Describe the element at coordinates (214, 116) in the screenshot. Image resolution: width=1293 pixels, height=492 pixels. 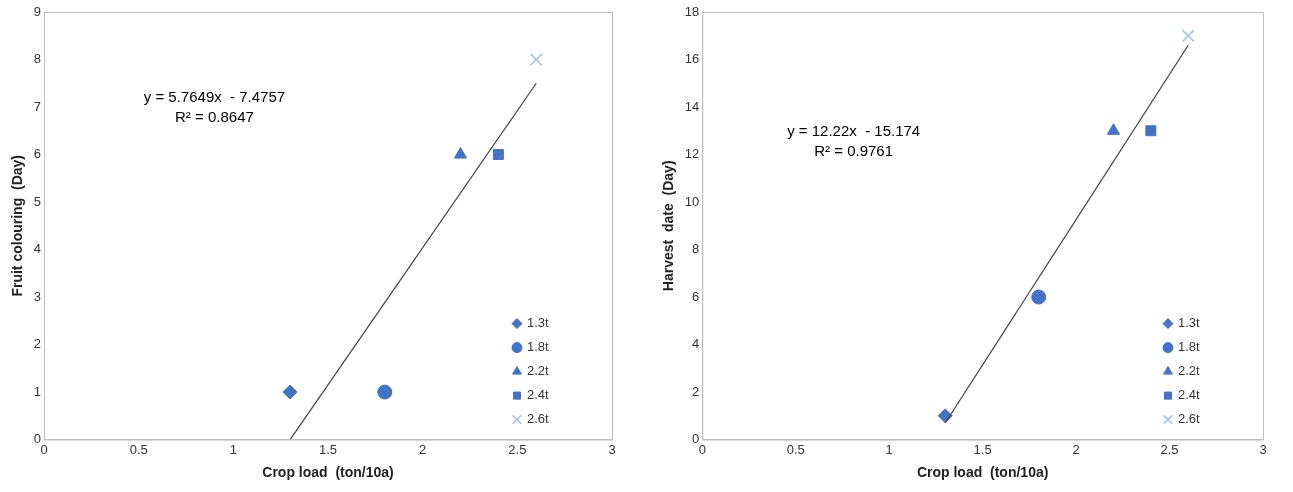
I see `annotation: R² = 0.8647` at that location.